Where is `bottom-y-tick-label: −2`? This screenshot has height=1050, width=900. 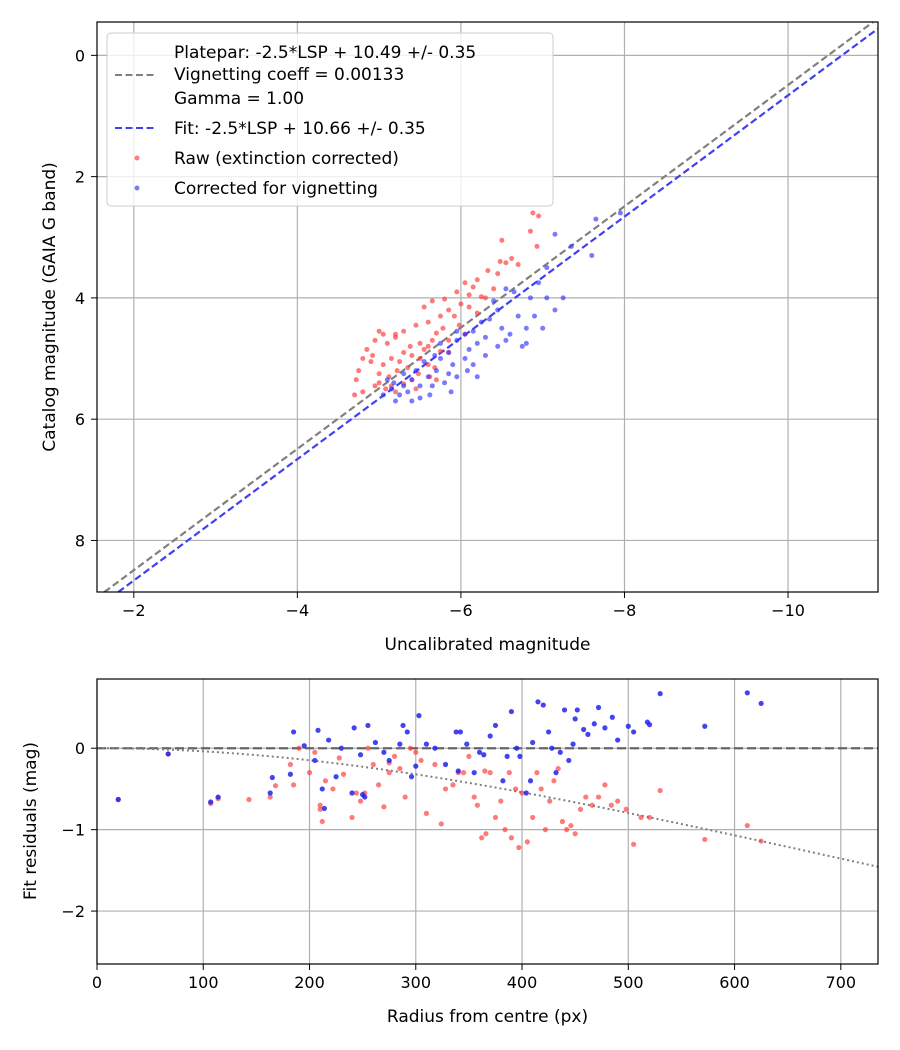 bottom-y-tick-label: −2 is located at coordinates (73, 911).